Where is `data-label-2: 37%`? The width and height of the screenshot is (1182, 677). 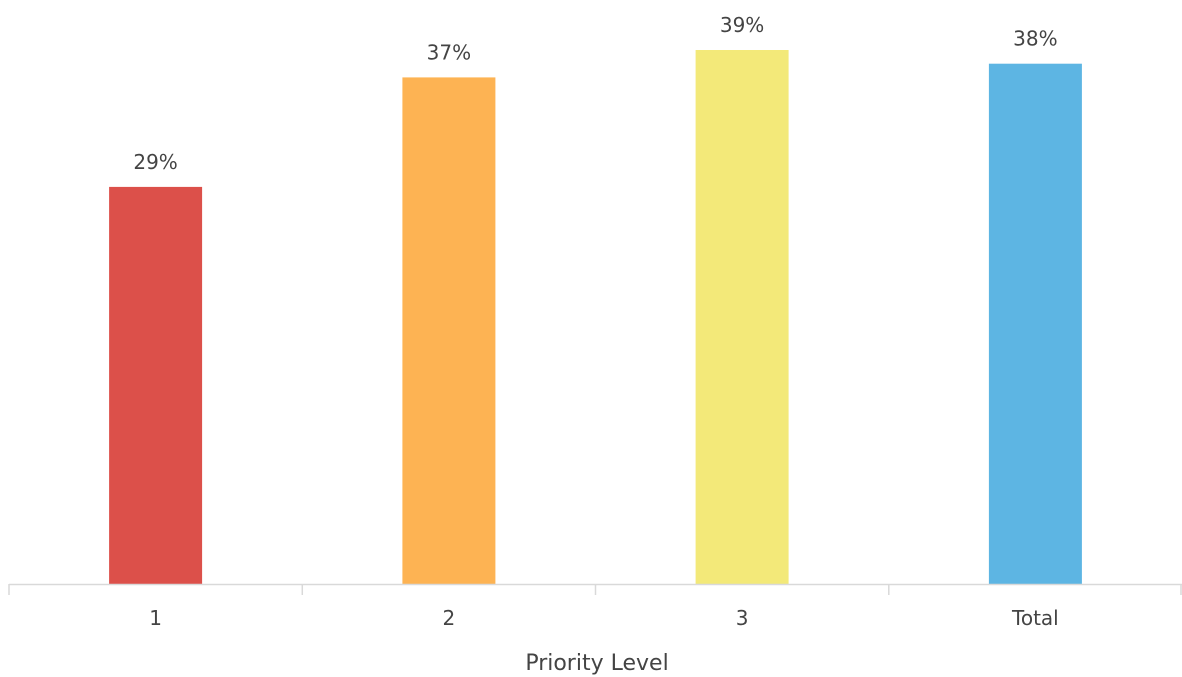 data-label-2: 37% is located at coordinates (449, 52).